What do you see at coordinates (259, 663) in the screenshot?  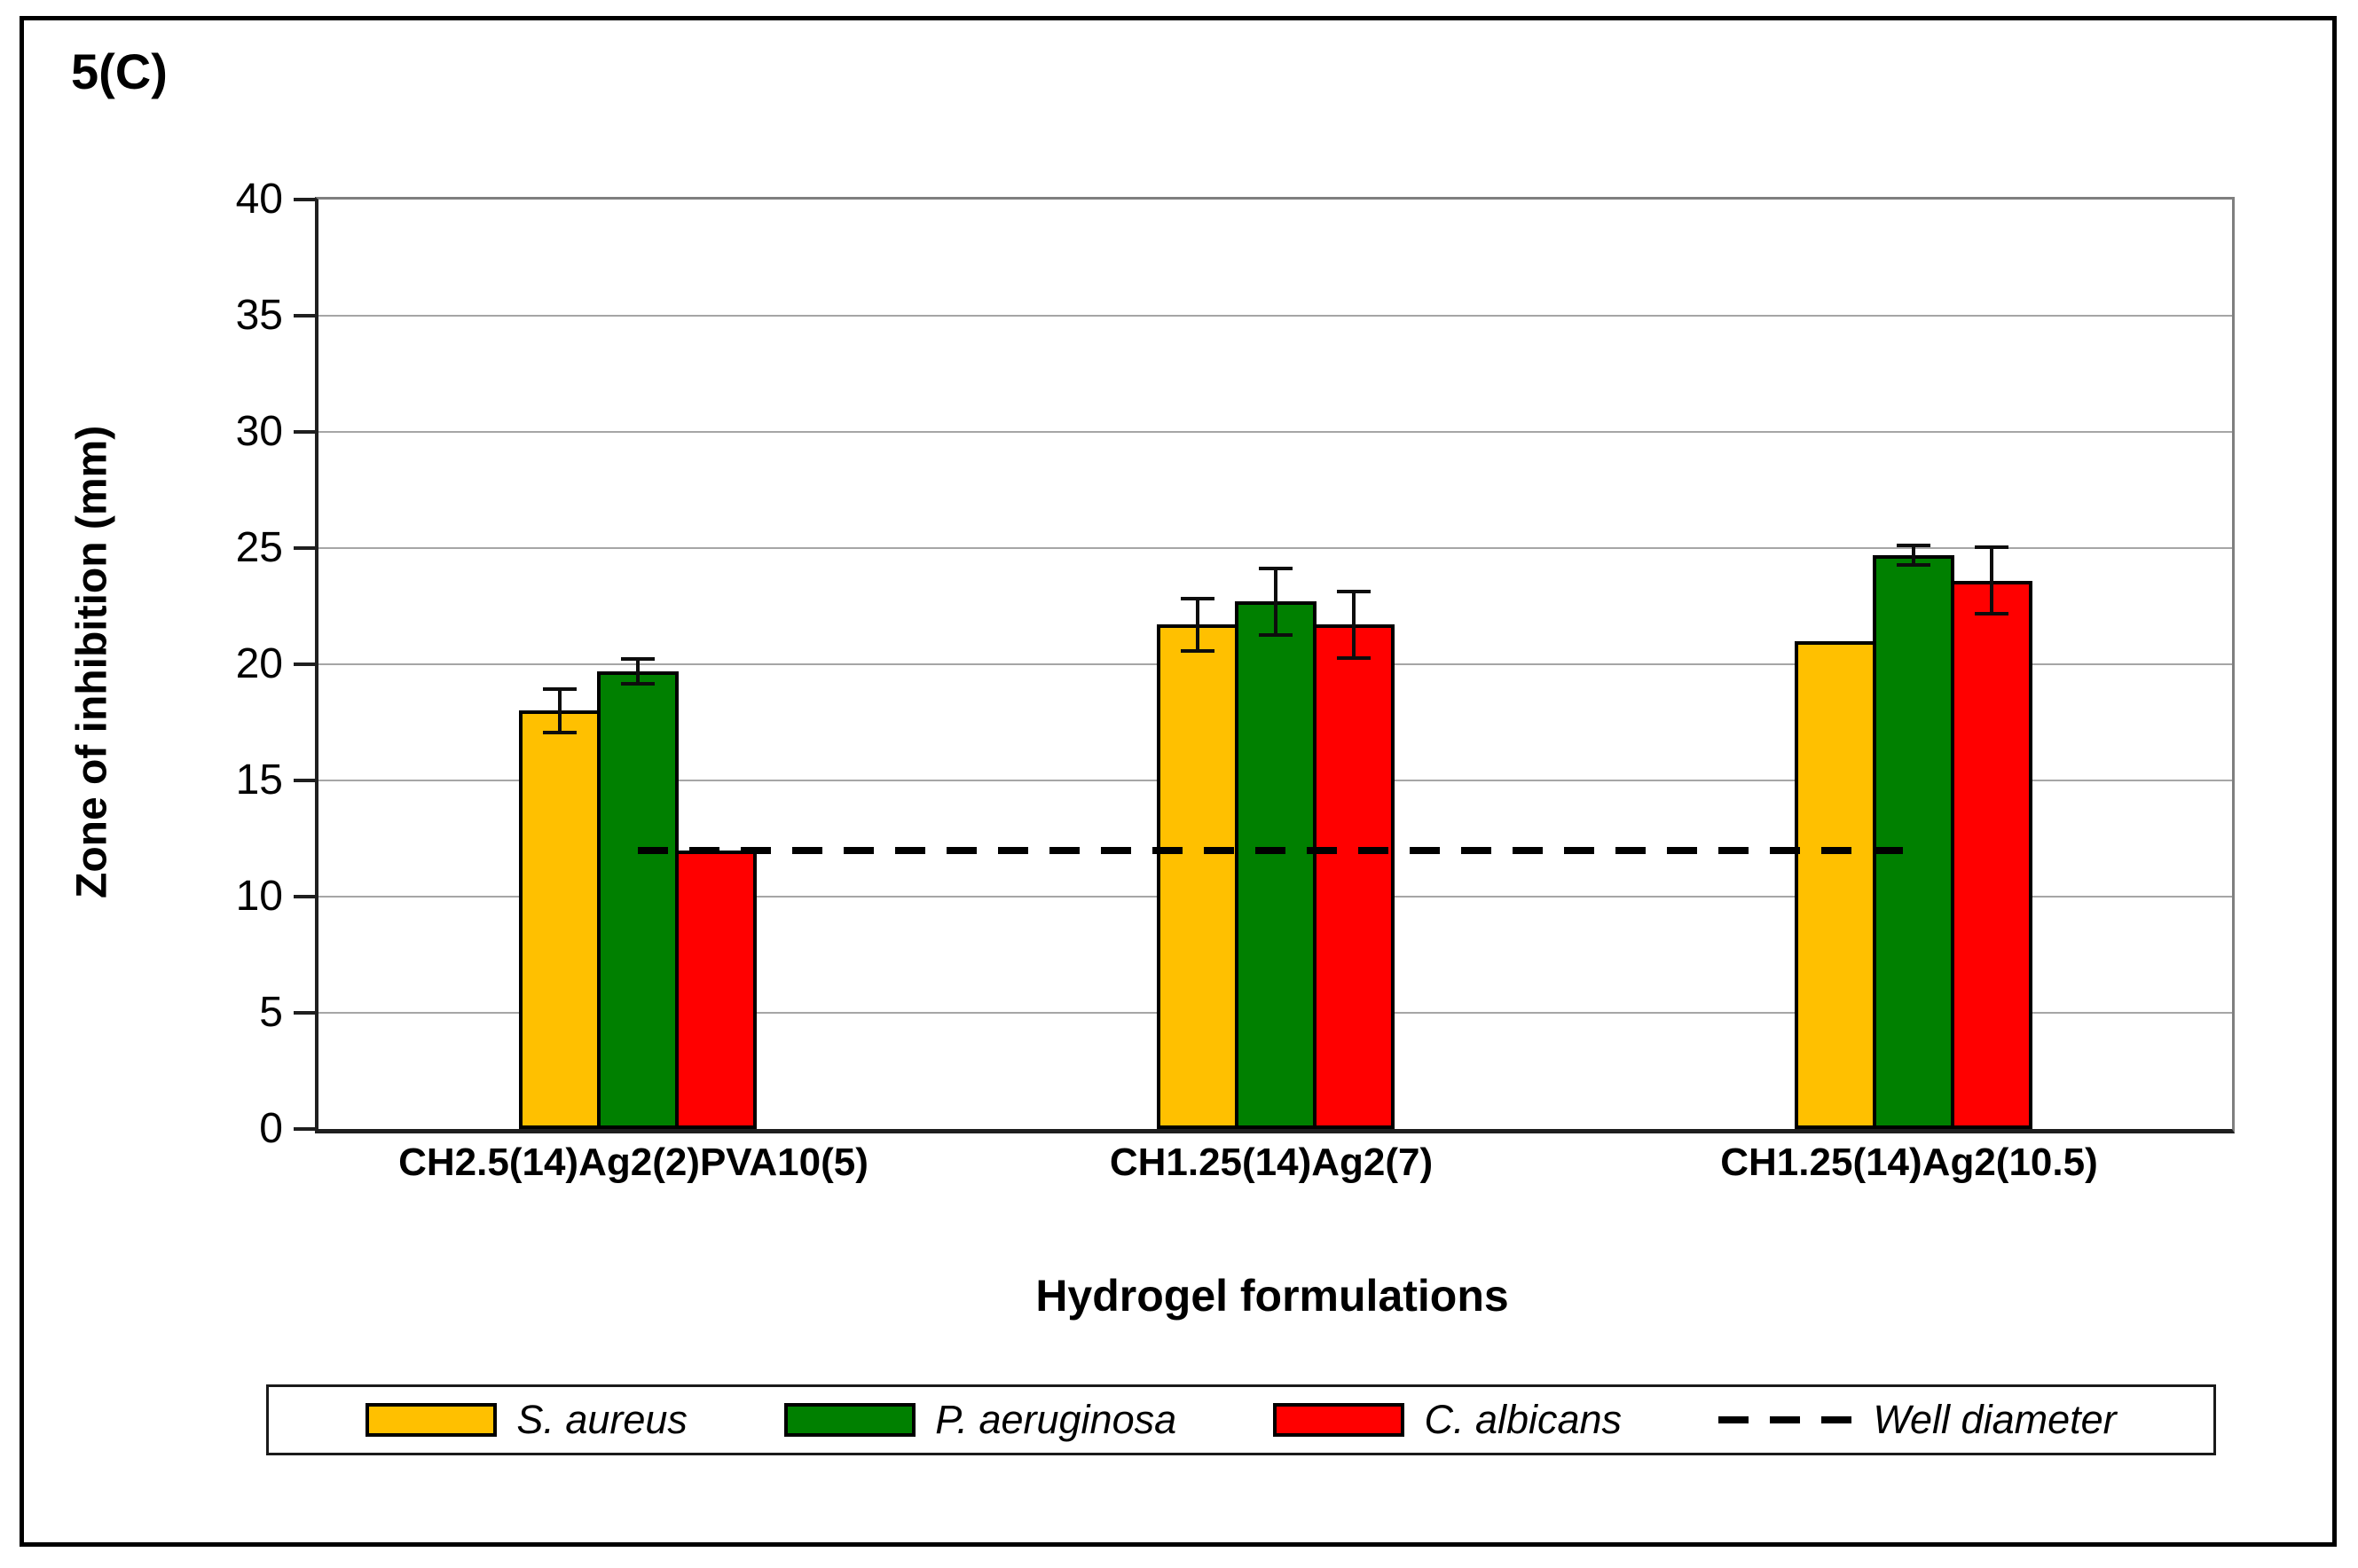 I see `y-tick-label-20: 20` at bounding box center [259, 663].